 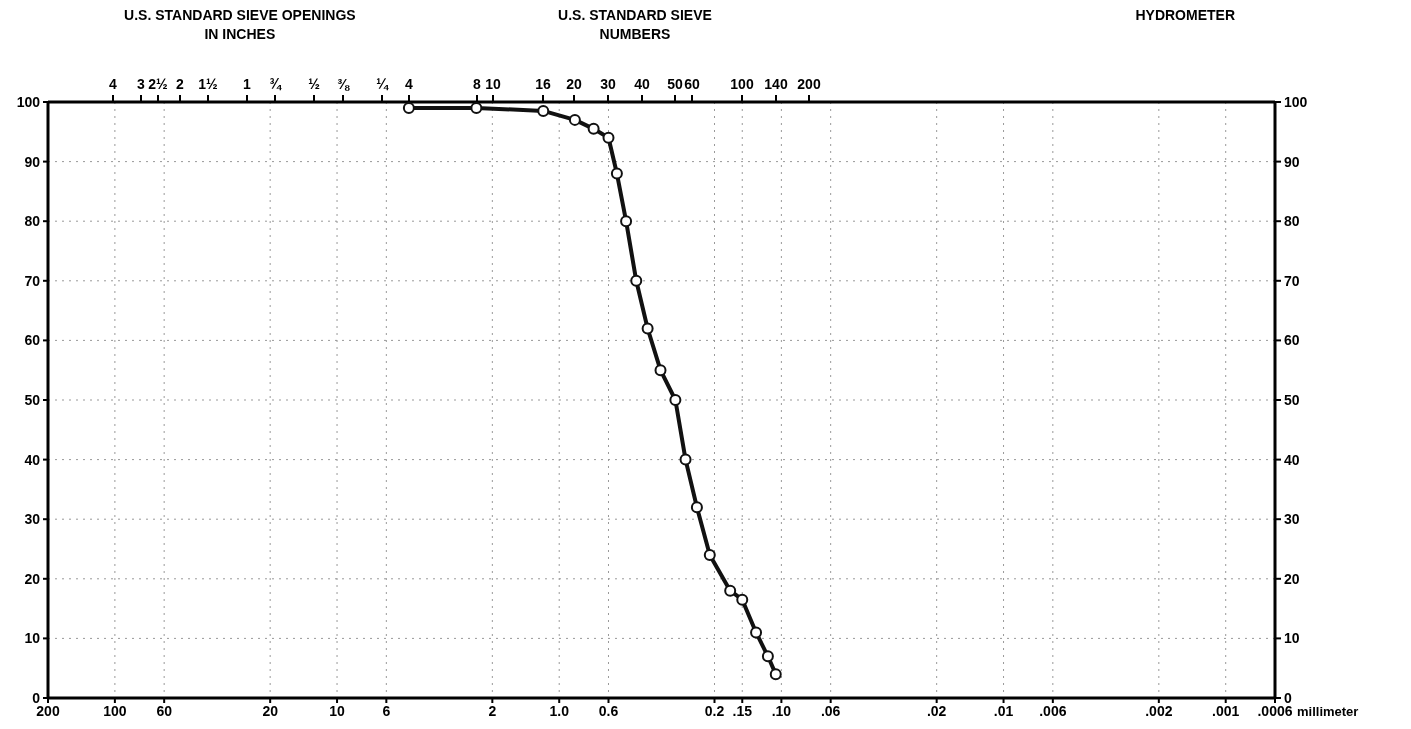 I want to click on x-tick-label: .006, so click(x=1053, y=711).